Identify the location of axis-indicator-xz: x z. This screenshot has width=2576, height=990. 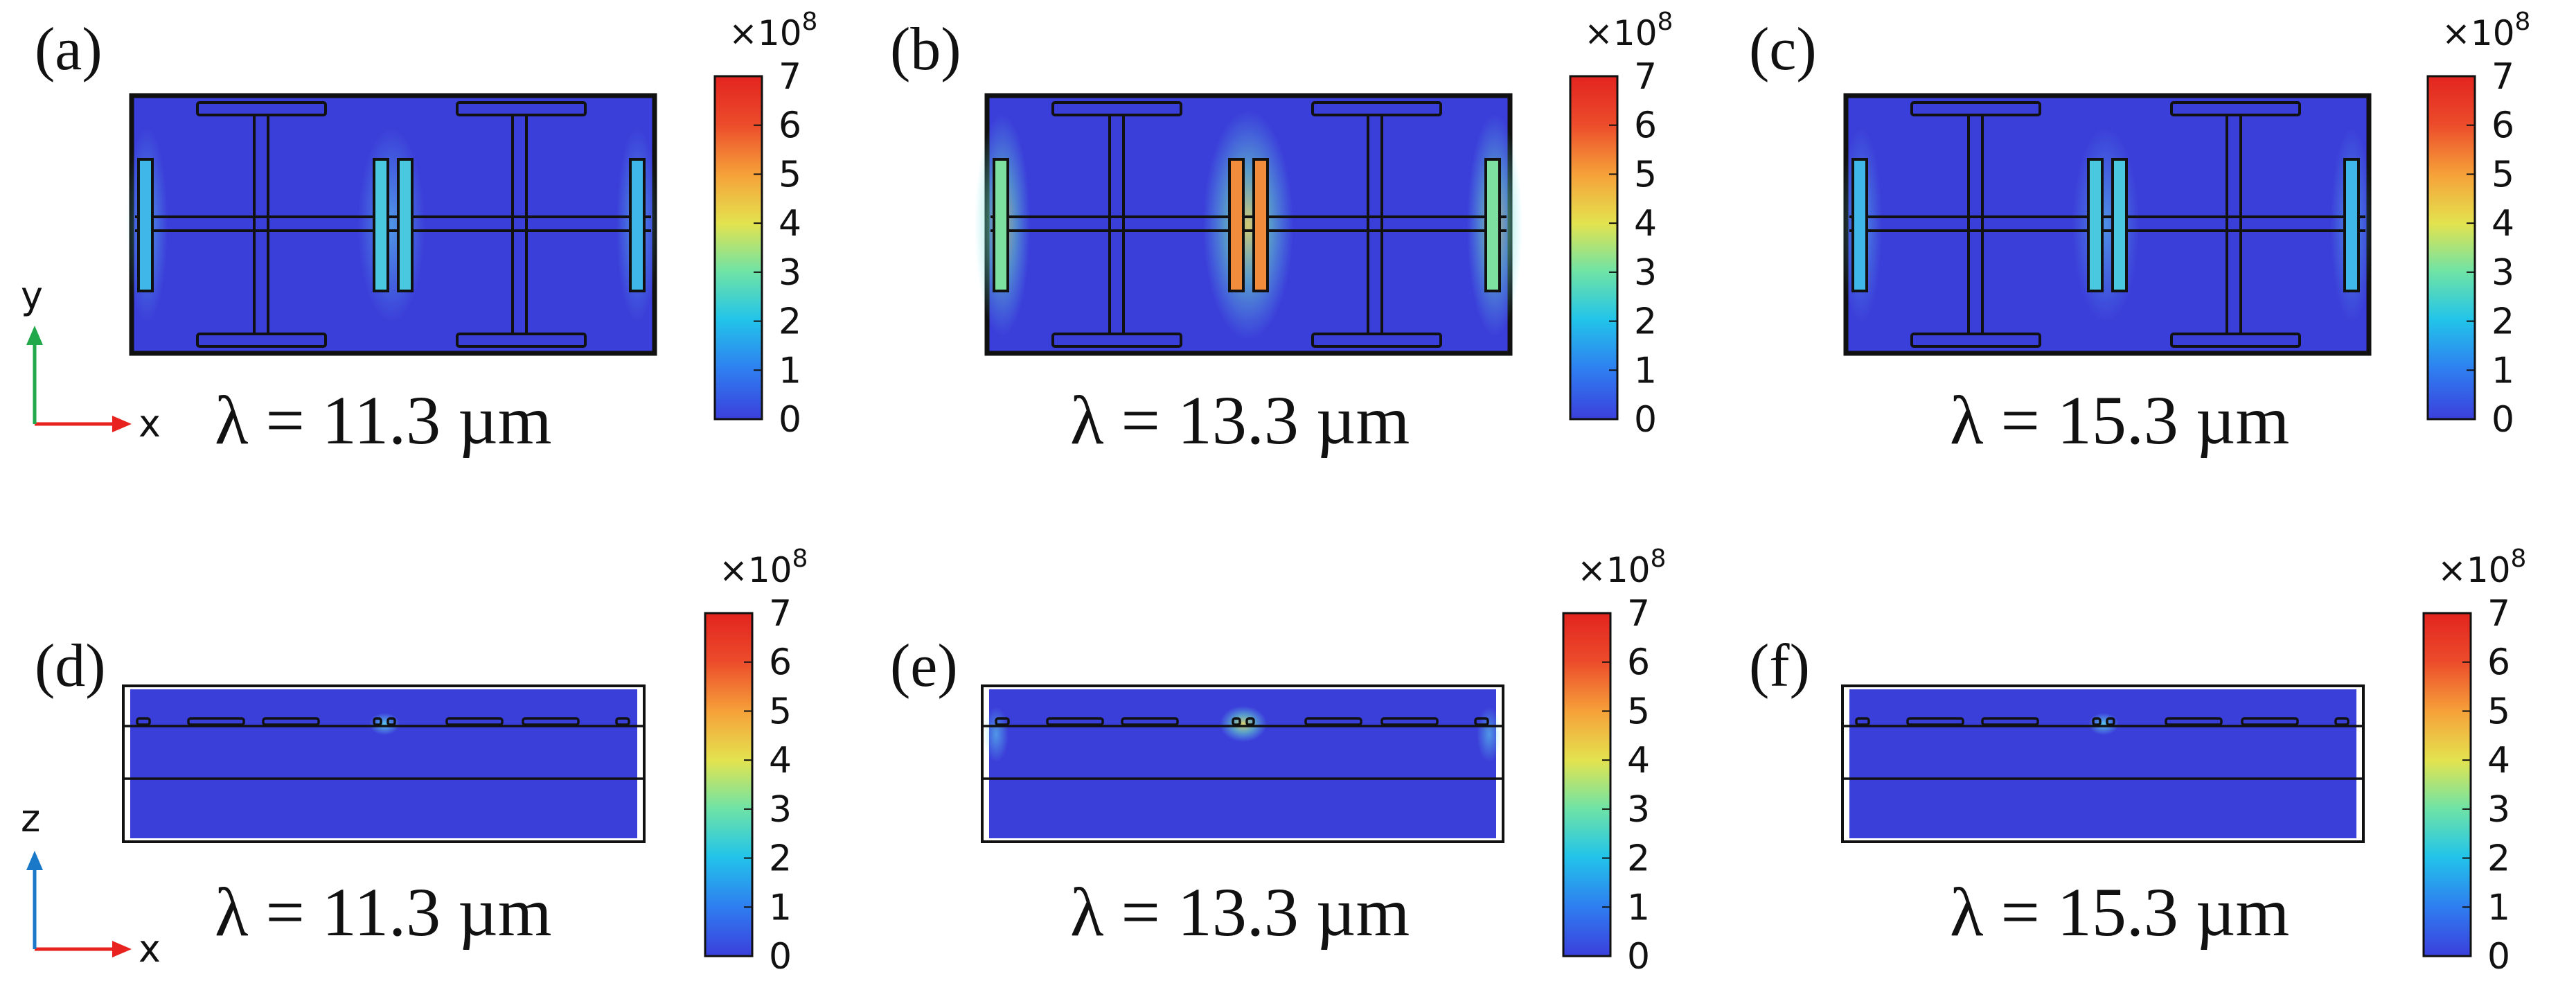
(91, 884).